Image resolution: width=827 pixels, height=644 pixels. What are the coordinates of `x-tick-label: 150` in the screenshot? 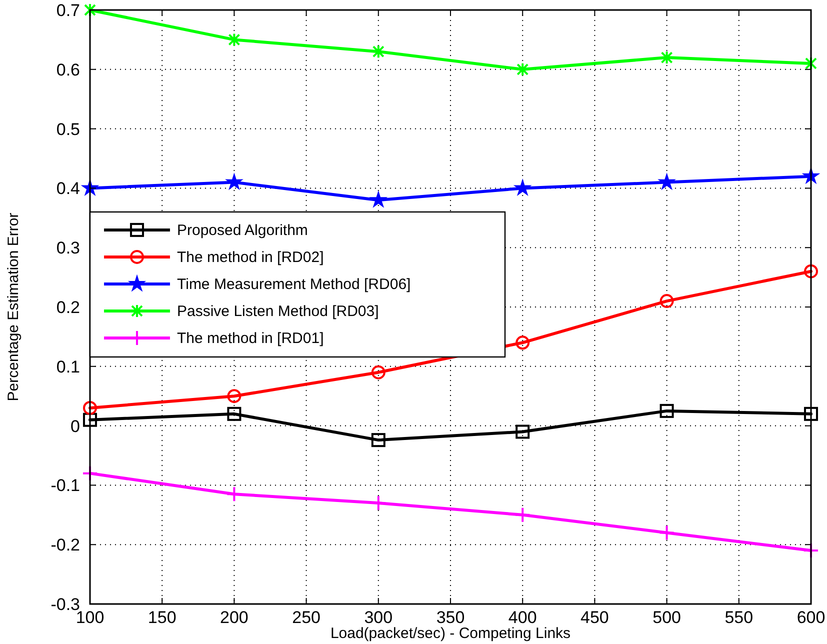 It's located at (162, 617).